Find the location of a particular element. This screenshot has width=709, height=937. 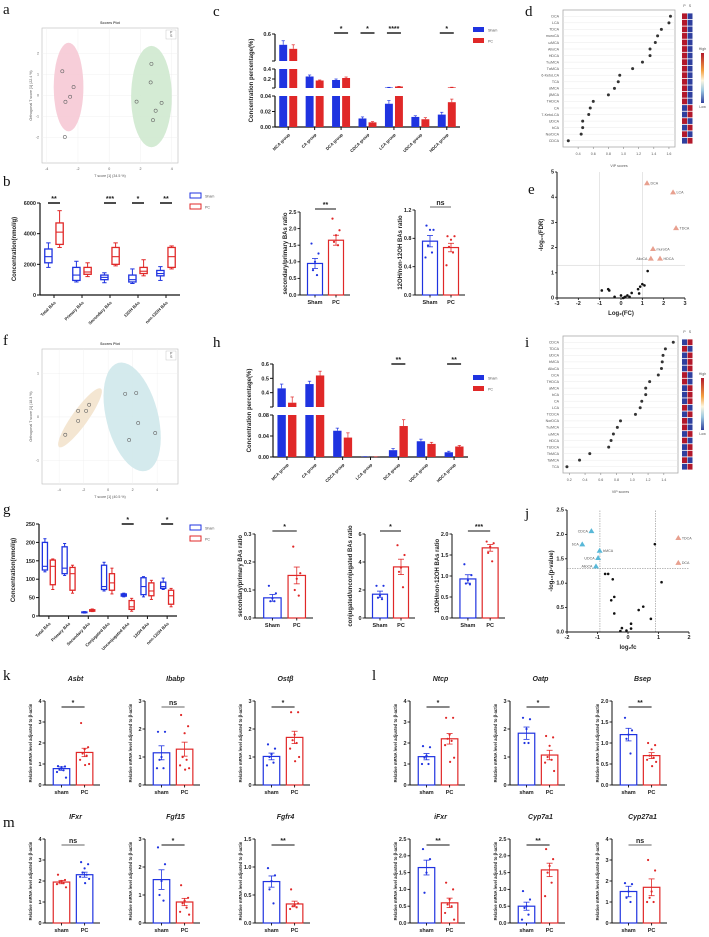

metabolite-label: DCA is located at coordinates (655, 184).